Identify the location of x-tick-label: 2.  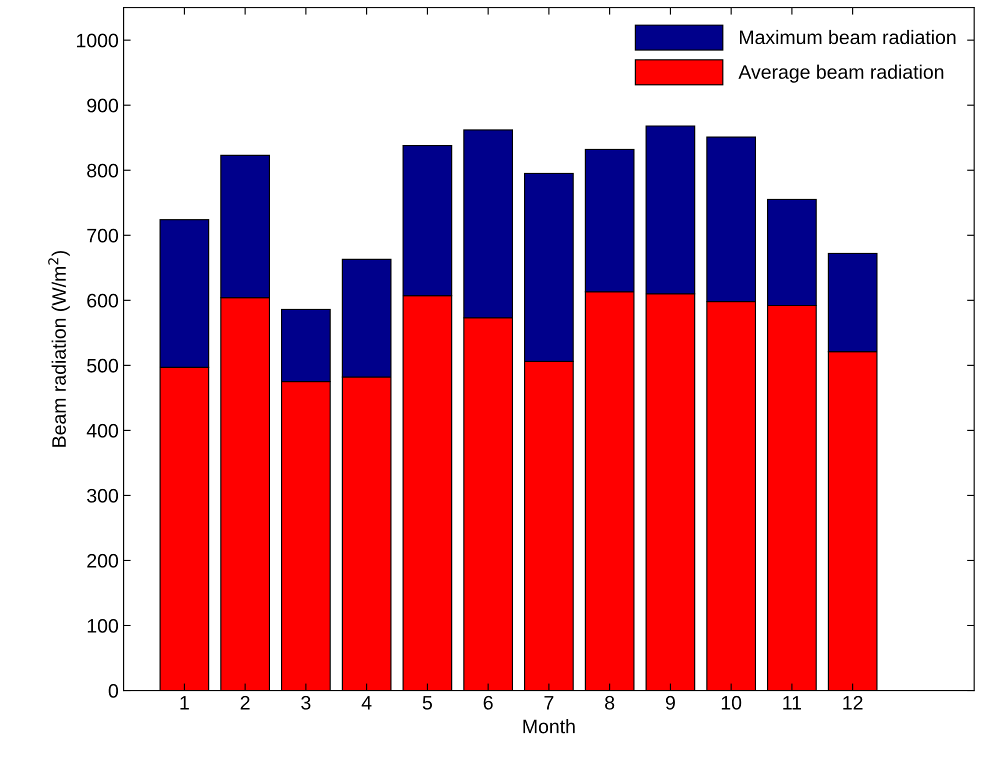
(245, 703).